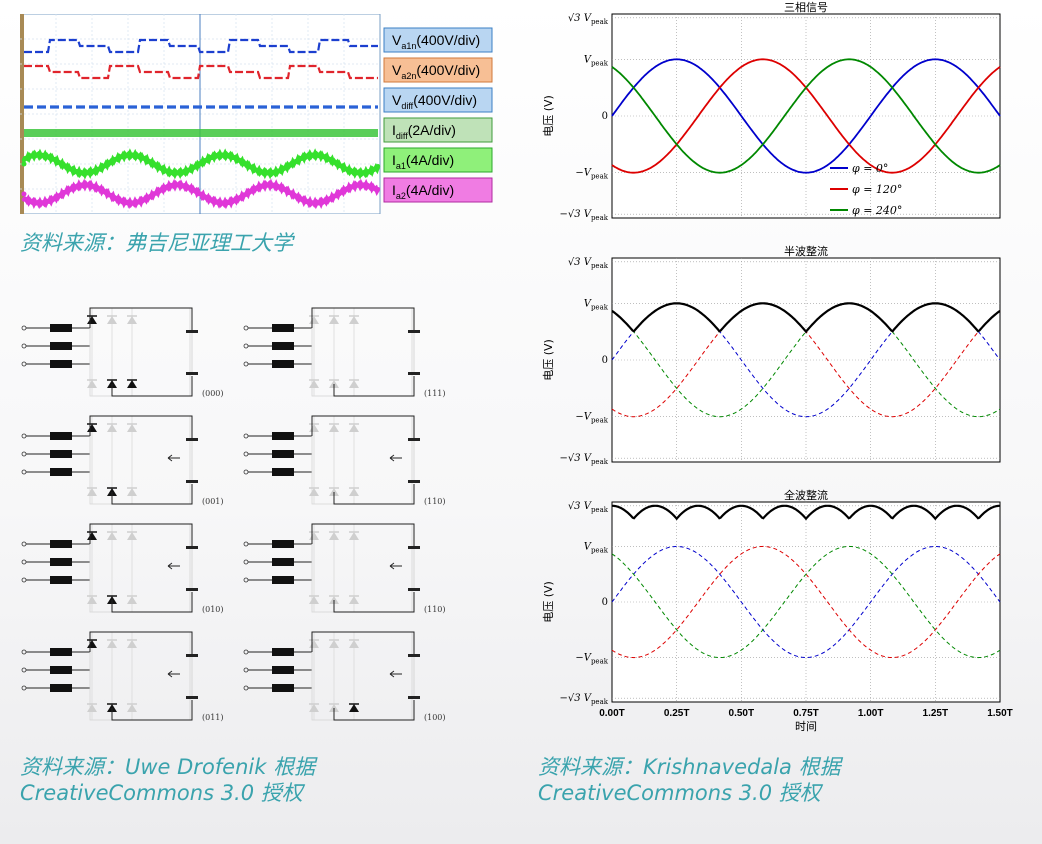 This screenshot has width=1042, height=844. I want to click on scope-legend-item: Ia1(4A/div), so click(438, 160).